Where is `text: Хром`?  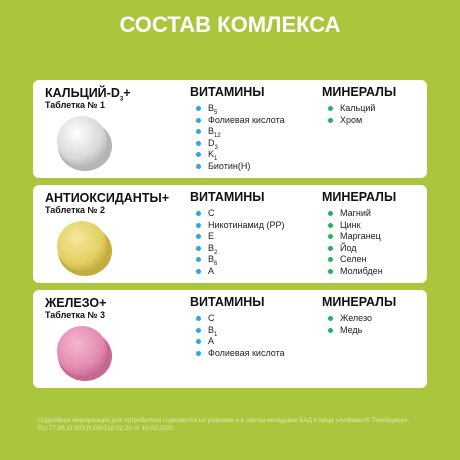
text: Хром is located at coordinates (351, 119).